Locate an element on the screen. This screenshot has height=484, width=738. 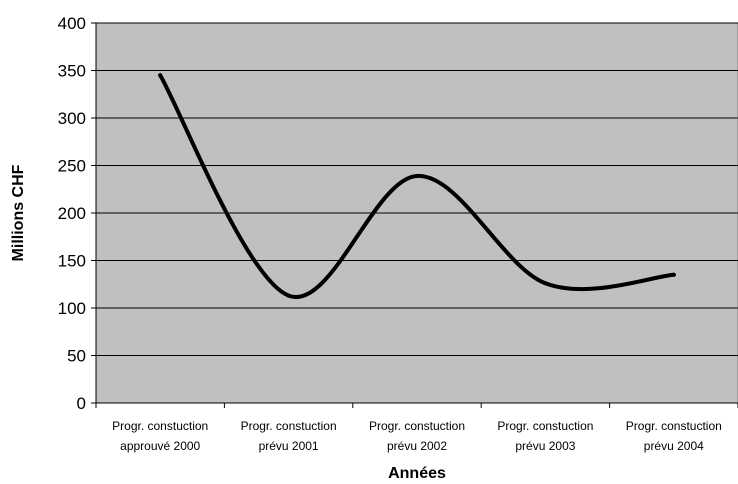
x-tick-label-3: Progr. constuction prévu 2003 is located at coordinates (545, 436).